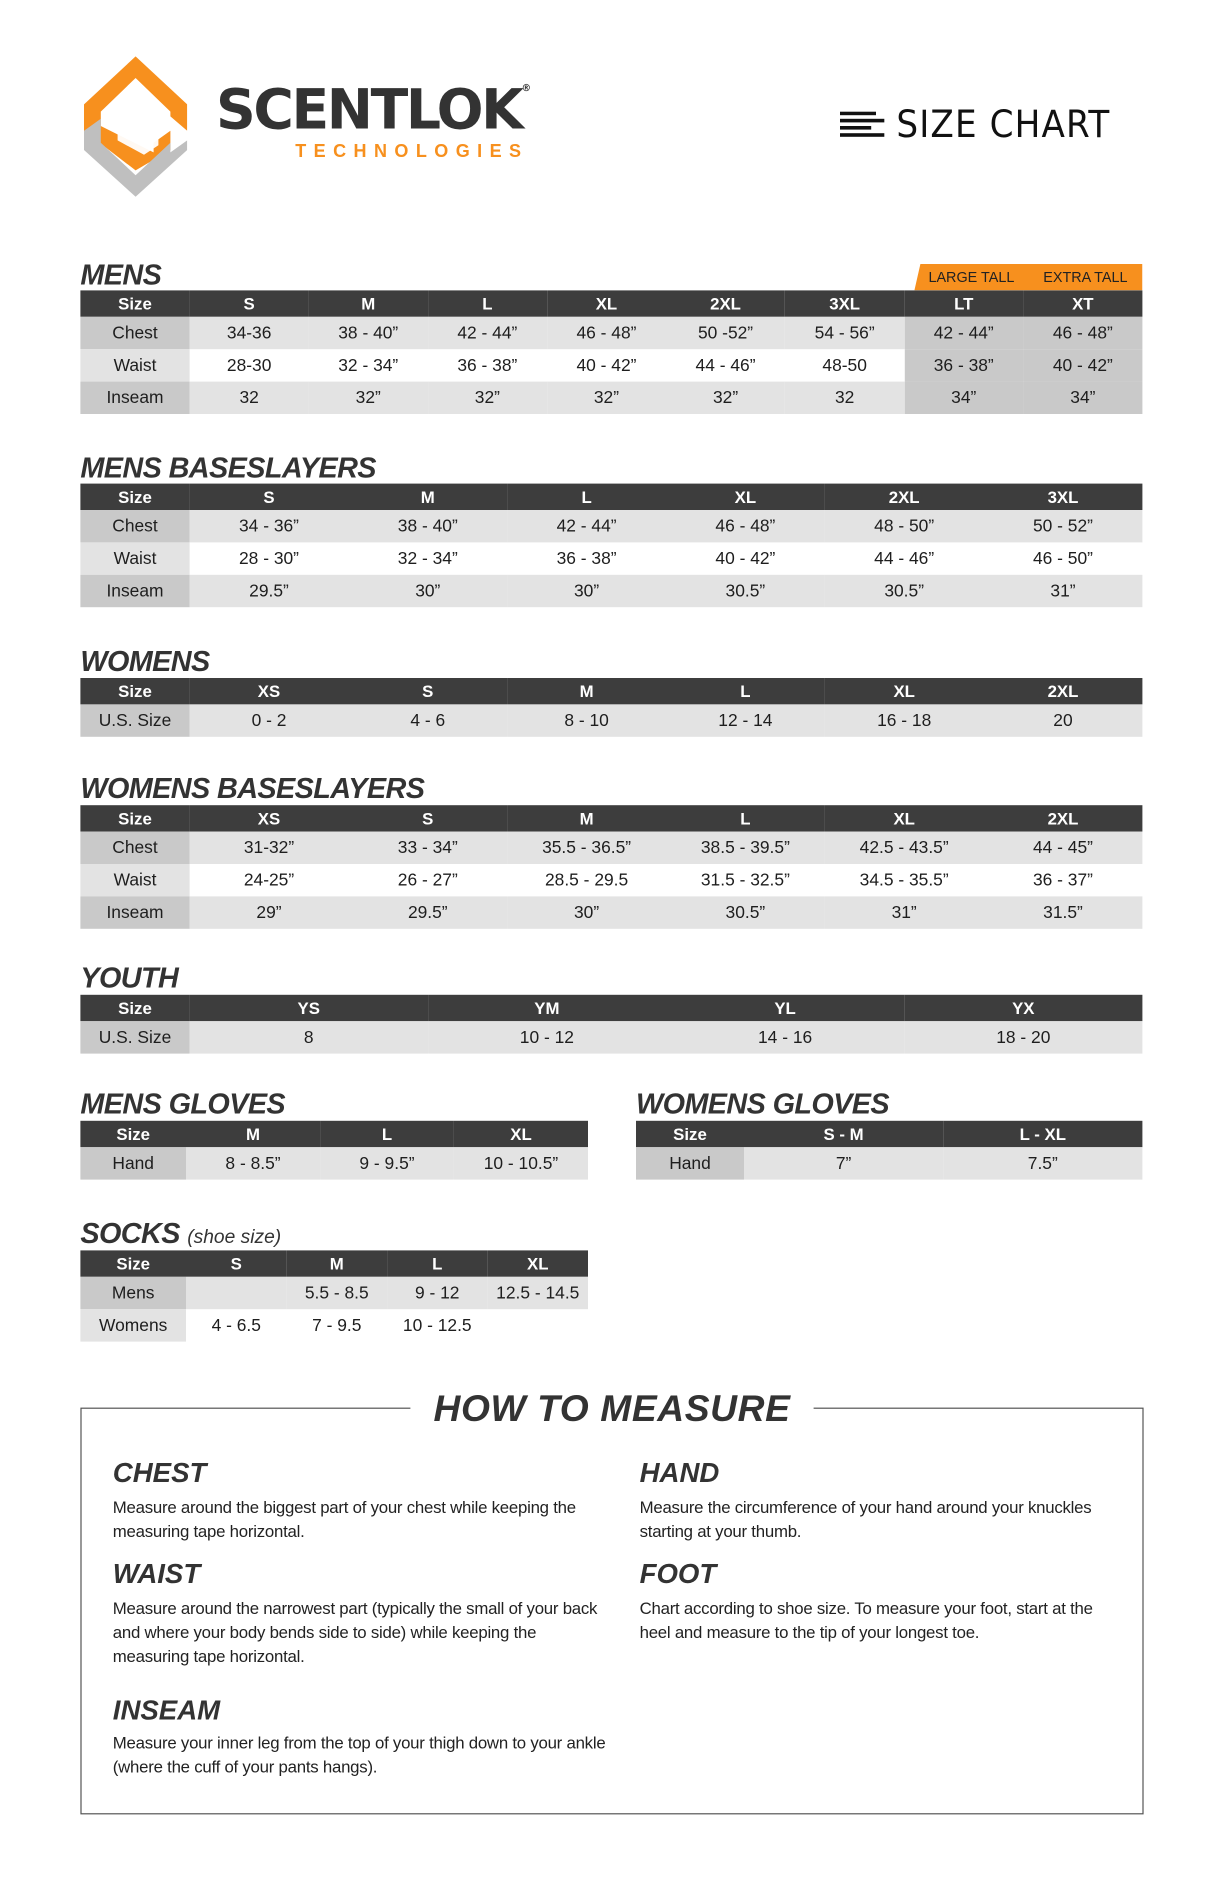  I want to click on section-title-womens: WOMENS, so click(145, 661).